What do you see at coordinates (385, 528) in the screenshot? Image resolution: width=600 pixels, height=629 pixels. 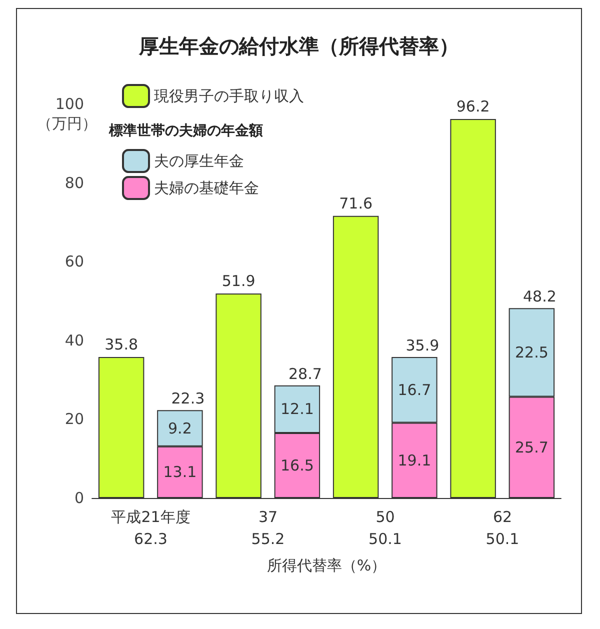 I see `x-tick-label: 50 50.1` at bounding box center [385, 528].